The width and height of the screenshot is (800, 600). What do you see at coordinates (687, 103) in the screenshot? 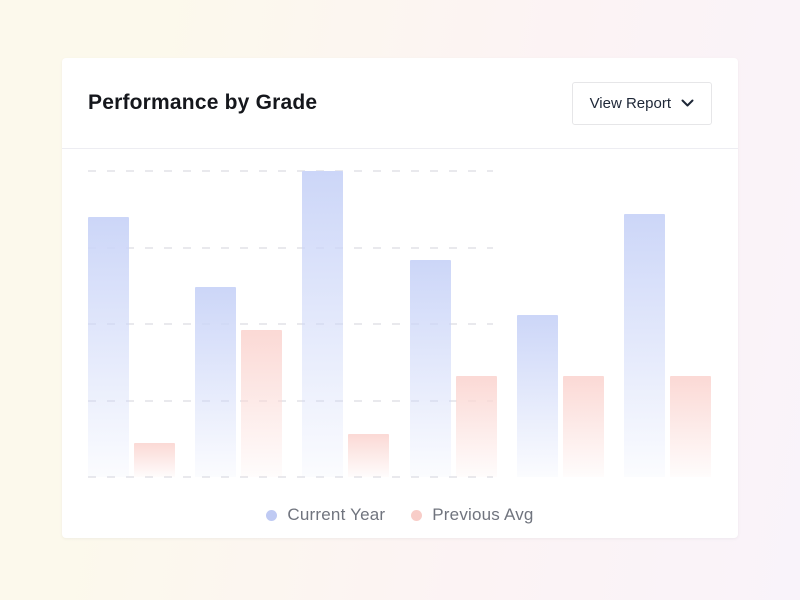
I see `chevron-down-icon` at bounding box center [687, 103].